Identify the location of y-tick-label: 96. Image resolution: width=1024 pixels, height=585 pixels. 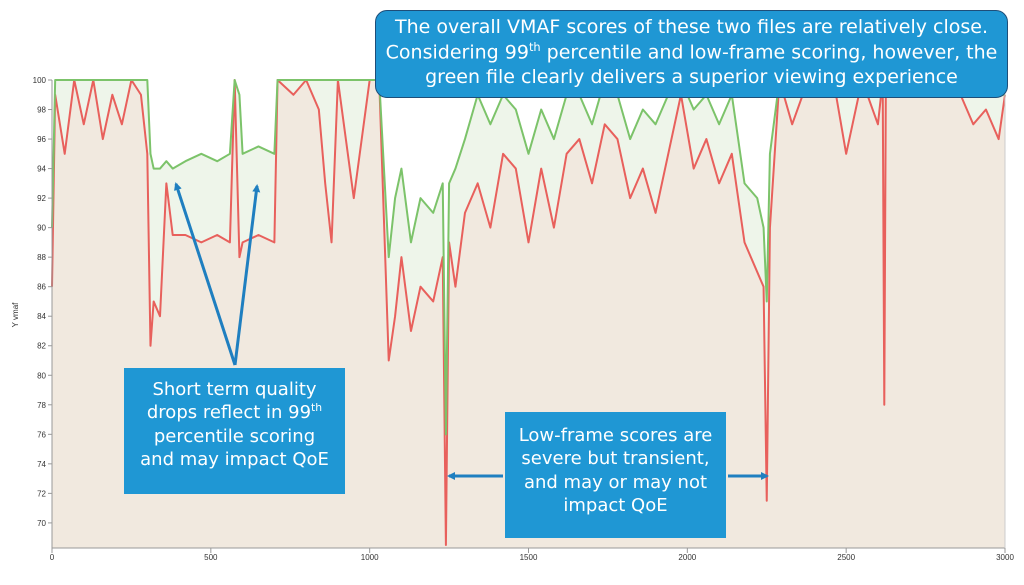
(41, 139).